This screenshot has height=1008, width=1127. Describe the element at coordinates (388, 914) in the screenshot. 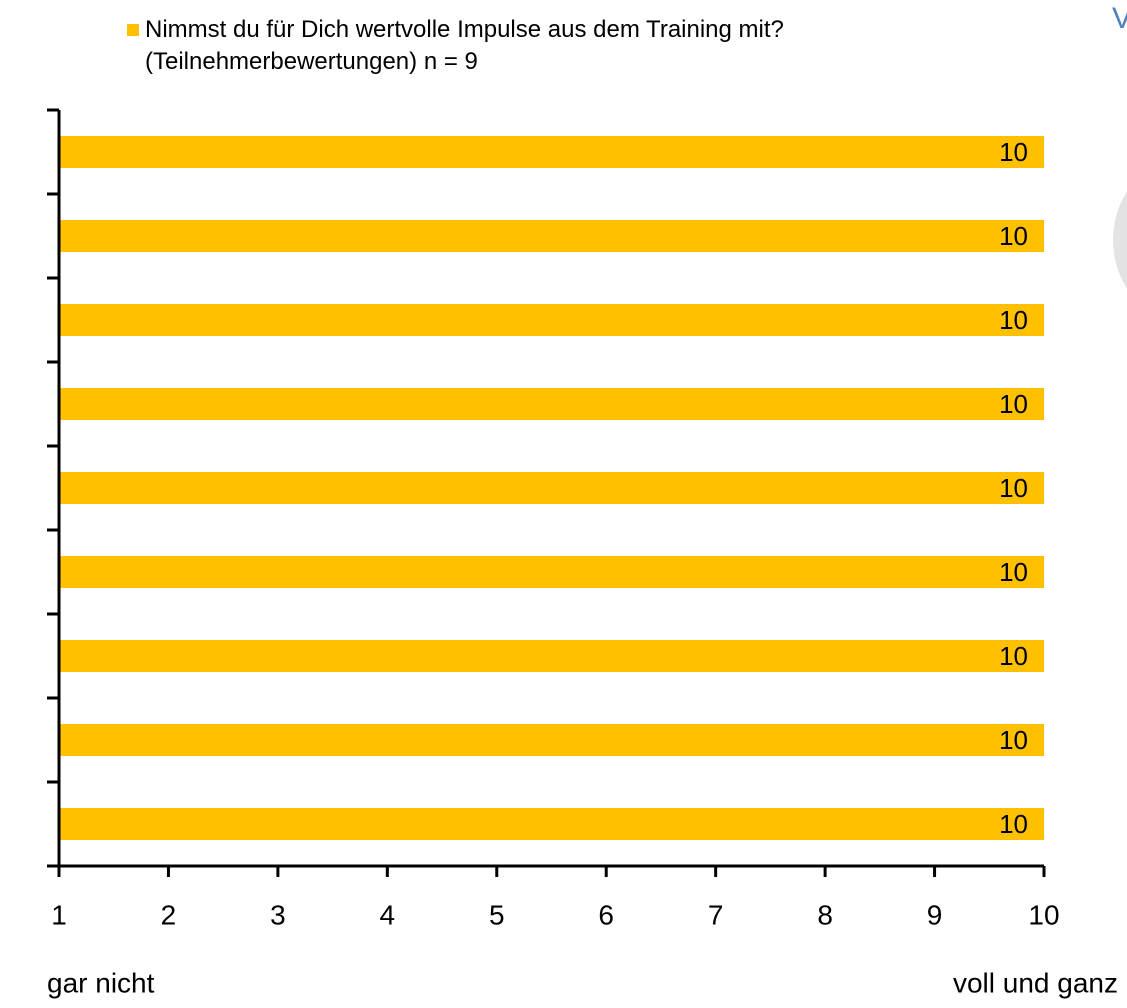

I see `x-tick-label: 4` at that location.